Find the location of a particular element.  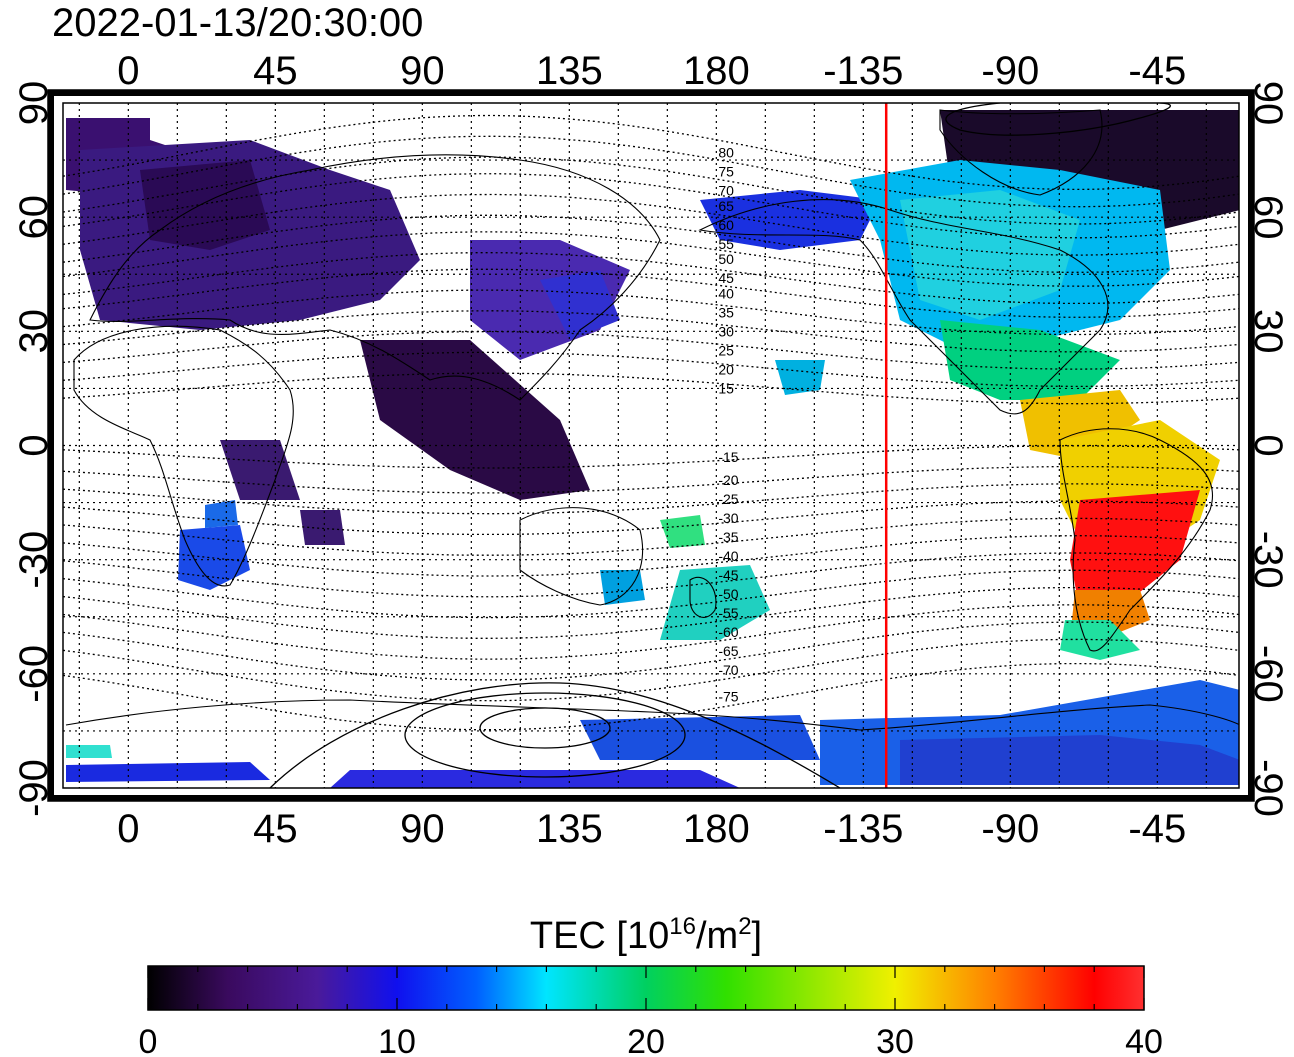

contour-label: 40 is located at coordinates (726, 293).